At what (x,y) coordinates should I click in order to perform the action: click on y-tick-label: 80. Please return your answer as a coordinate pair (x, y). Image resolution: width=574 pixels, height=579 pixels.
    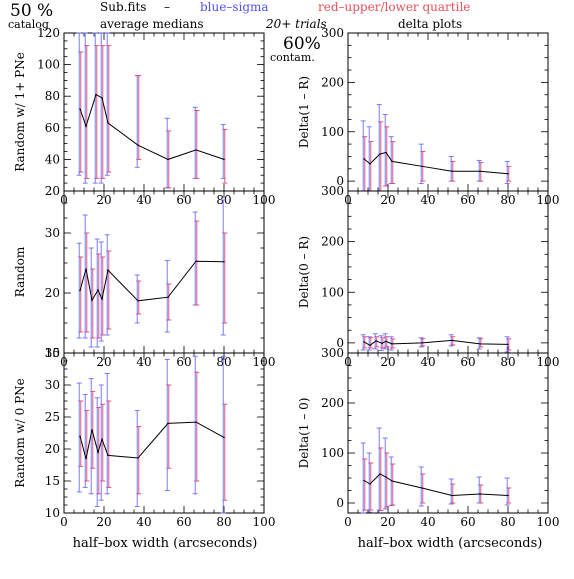
    Looking at the image, I should click on (52, 96).